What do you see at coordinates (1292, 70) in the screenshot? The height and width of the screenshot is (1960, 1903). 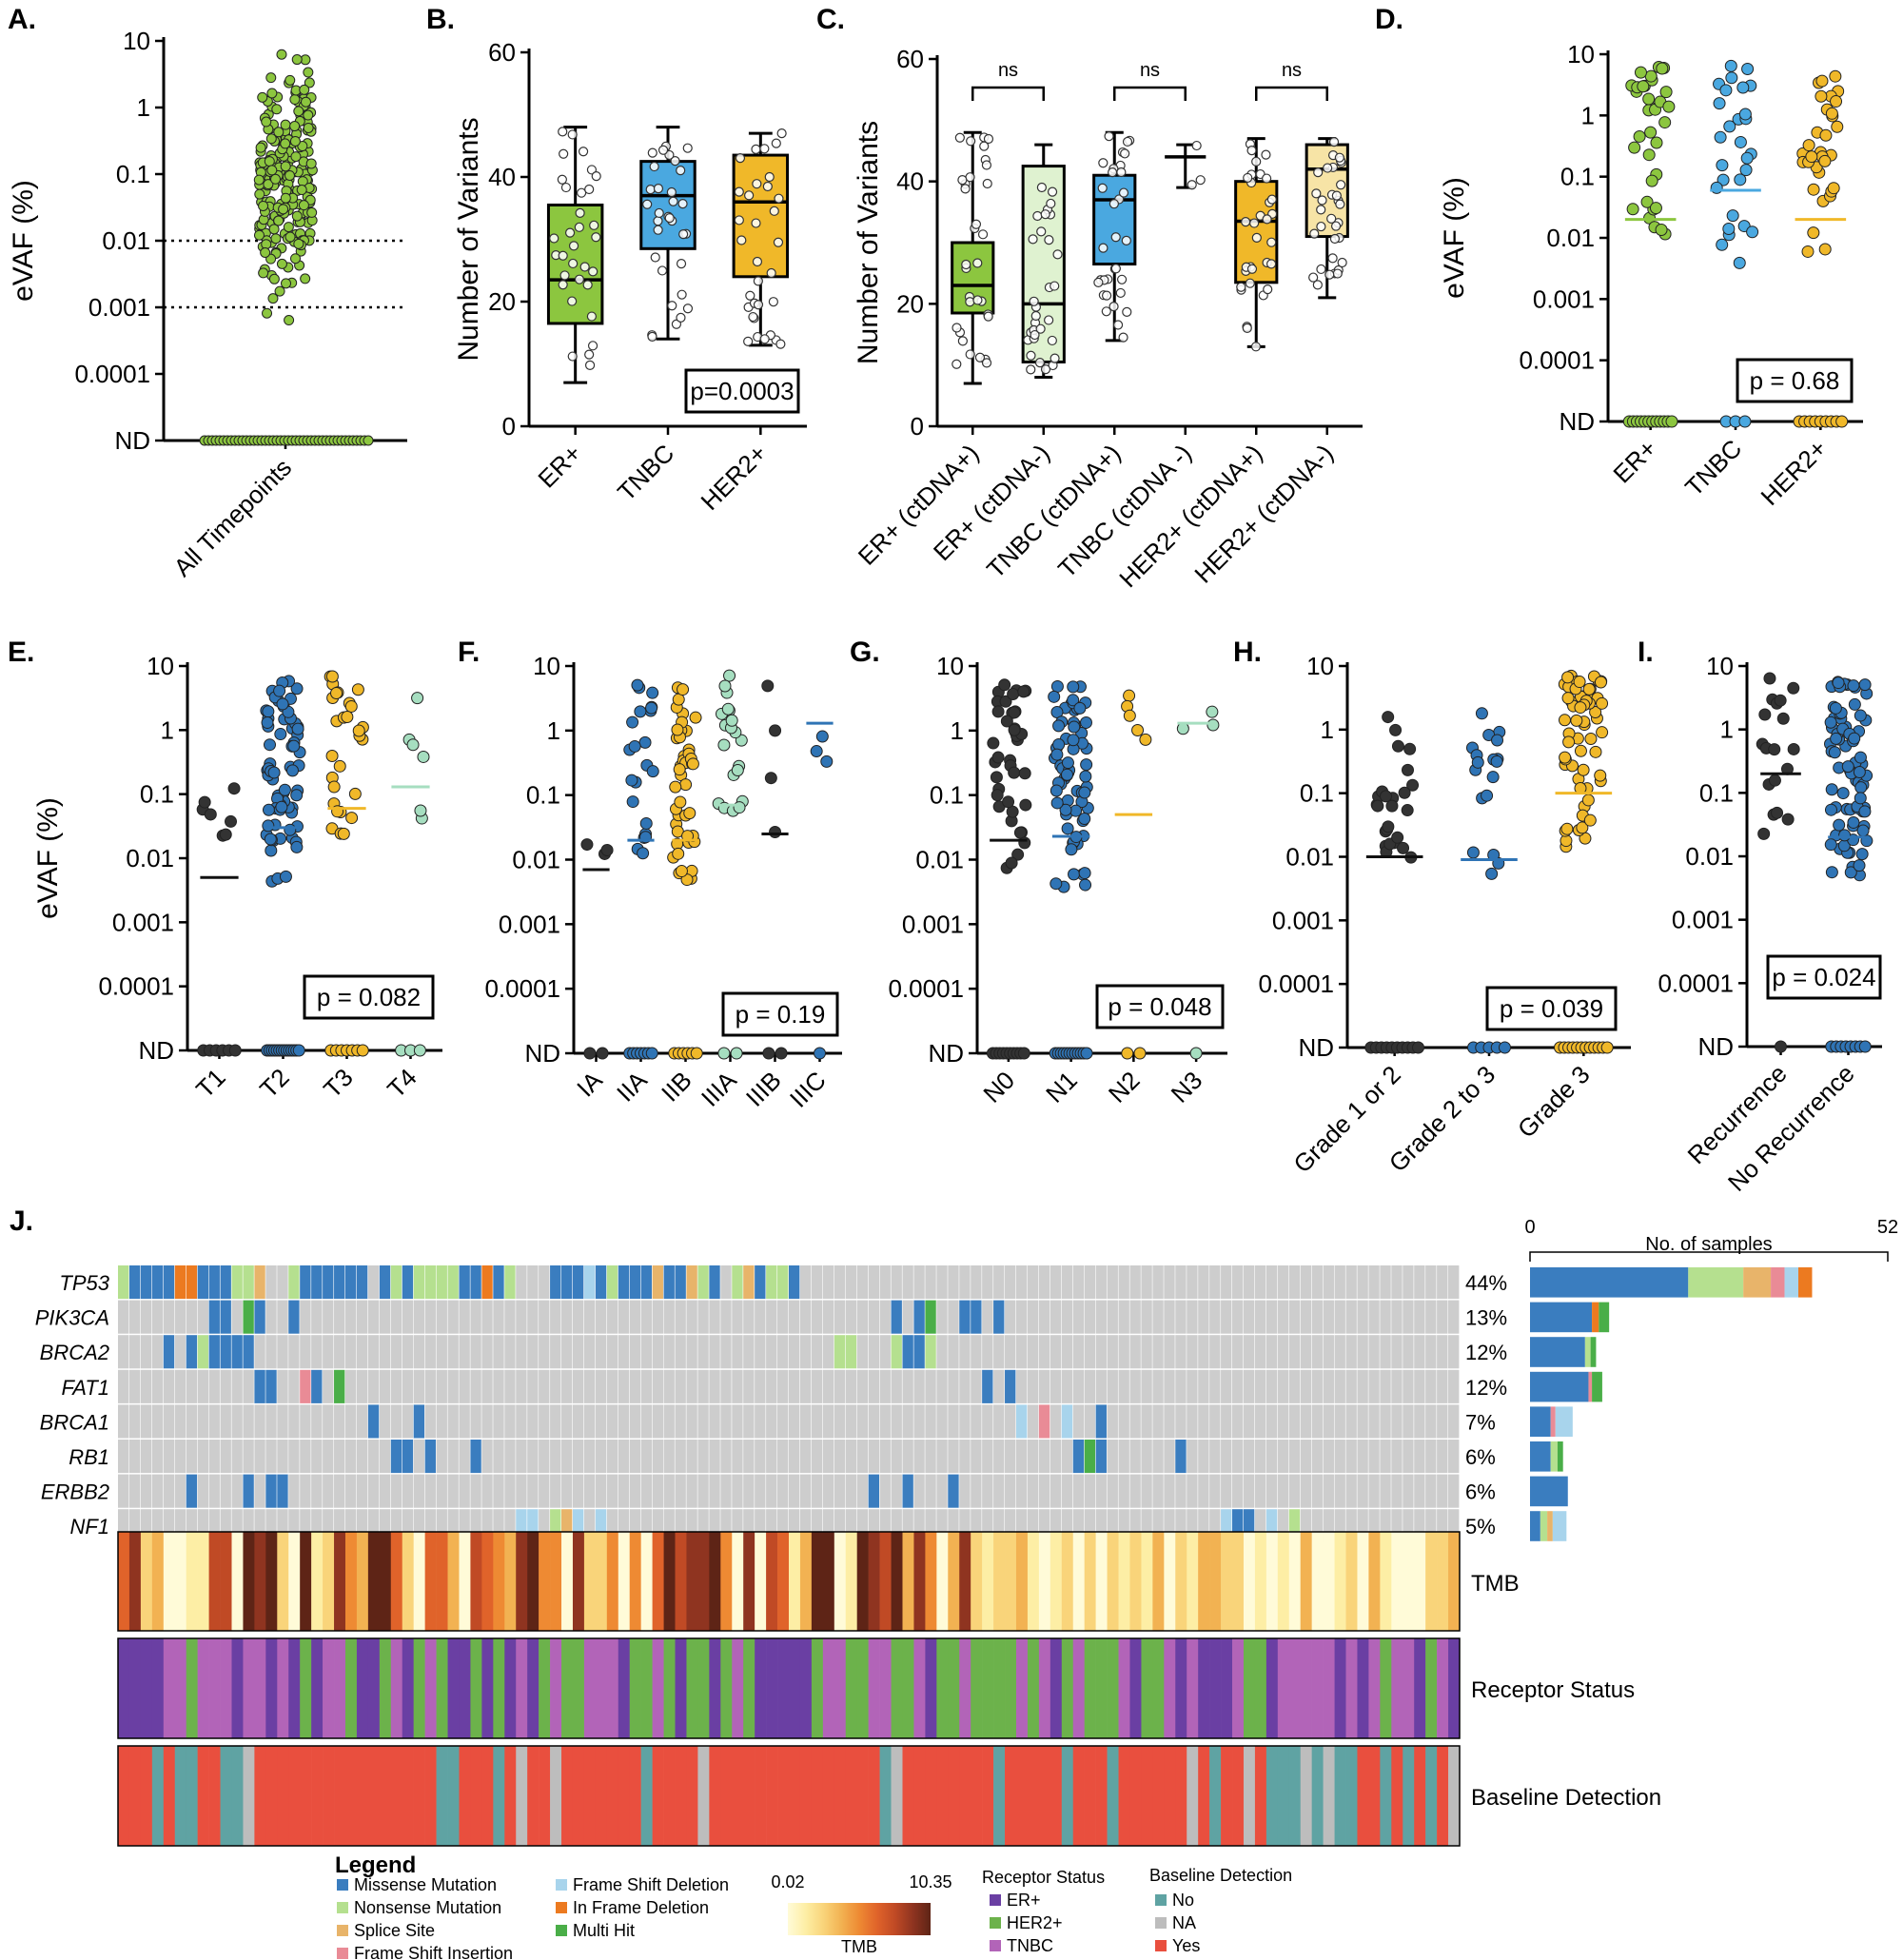 I see `significance-label: ns` at bounding box center [1292, 70].